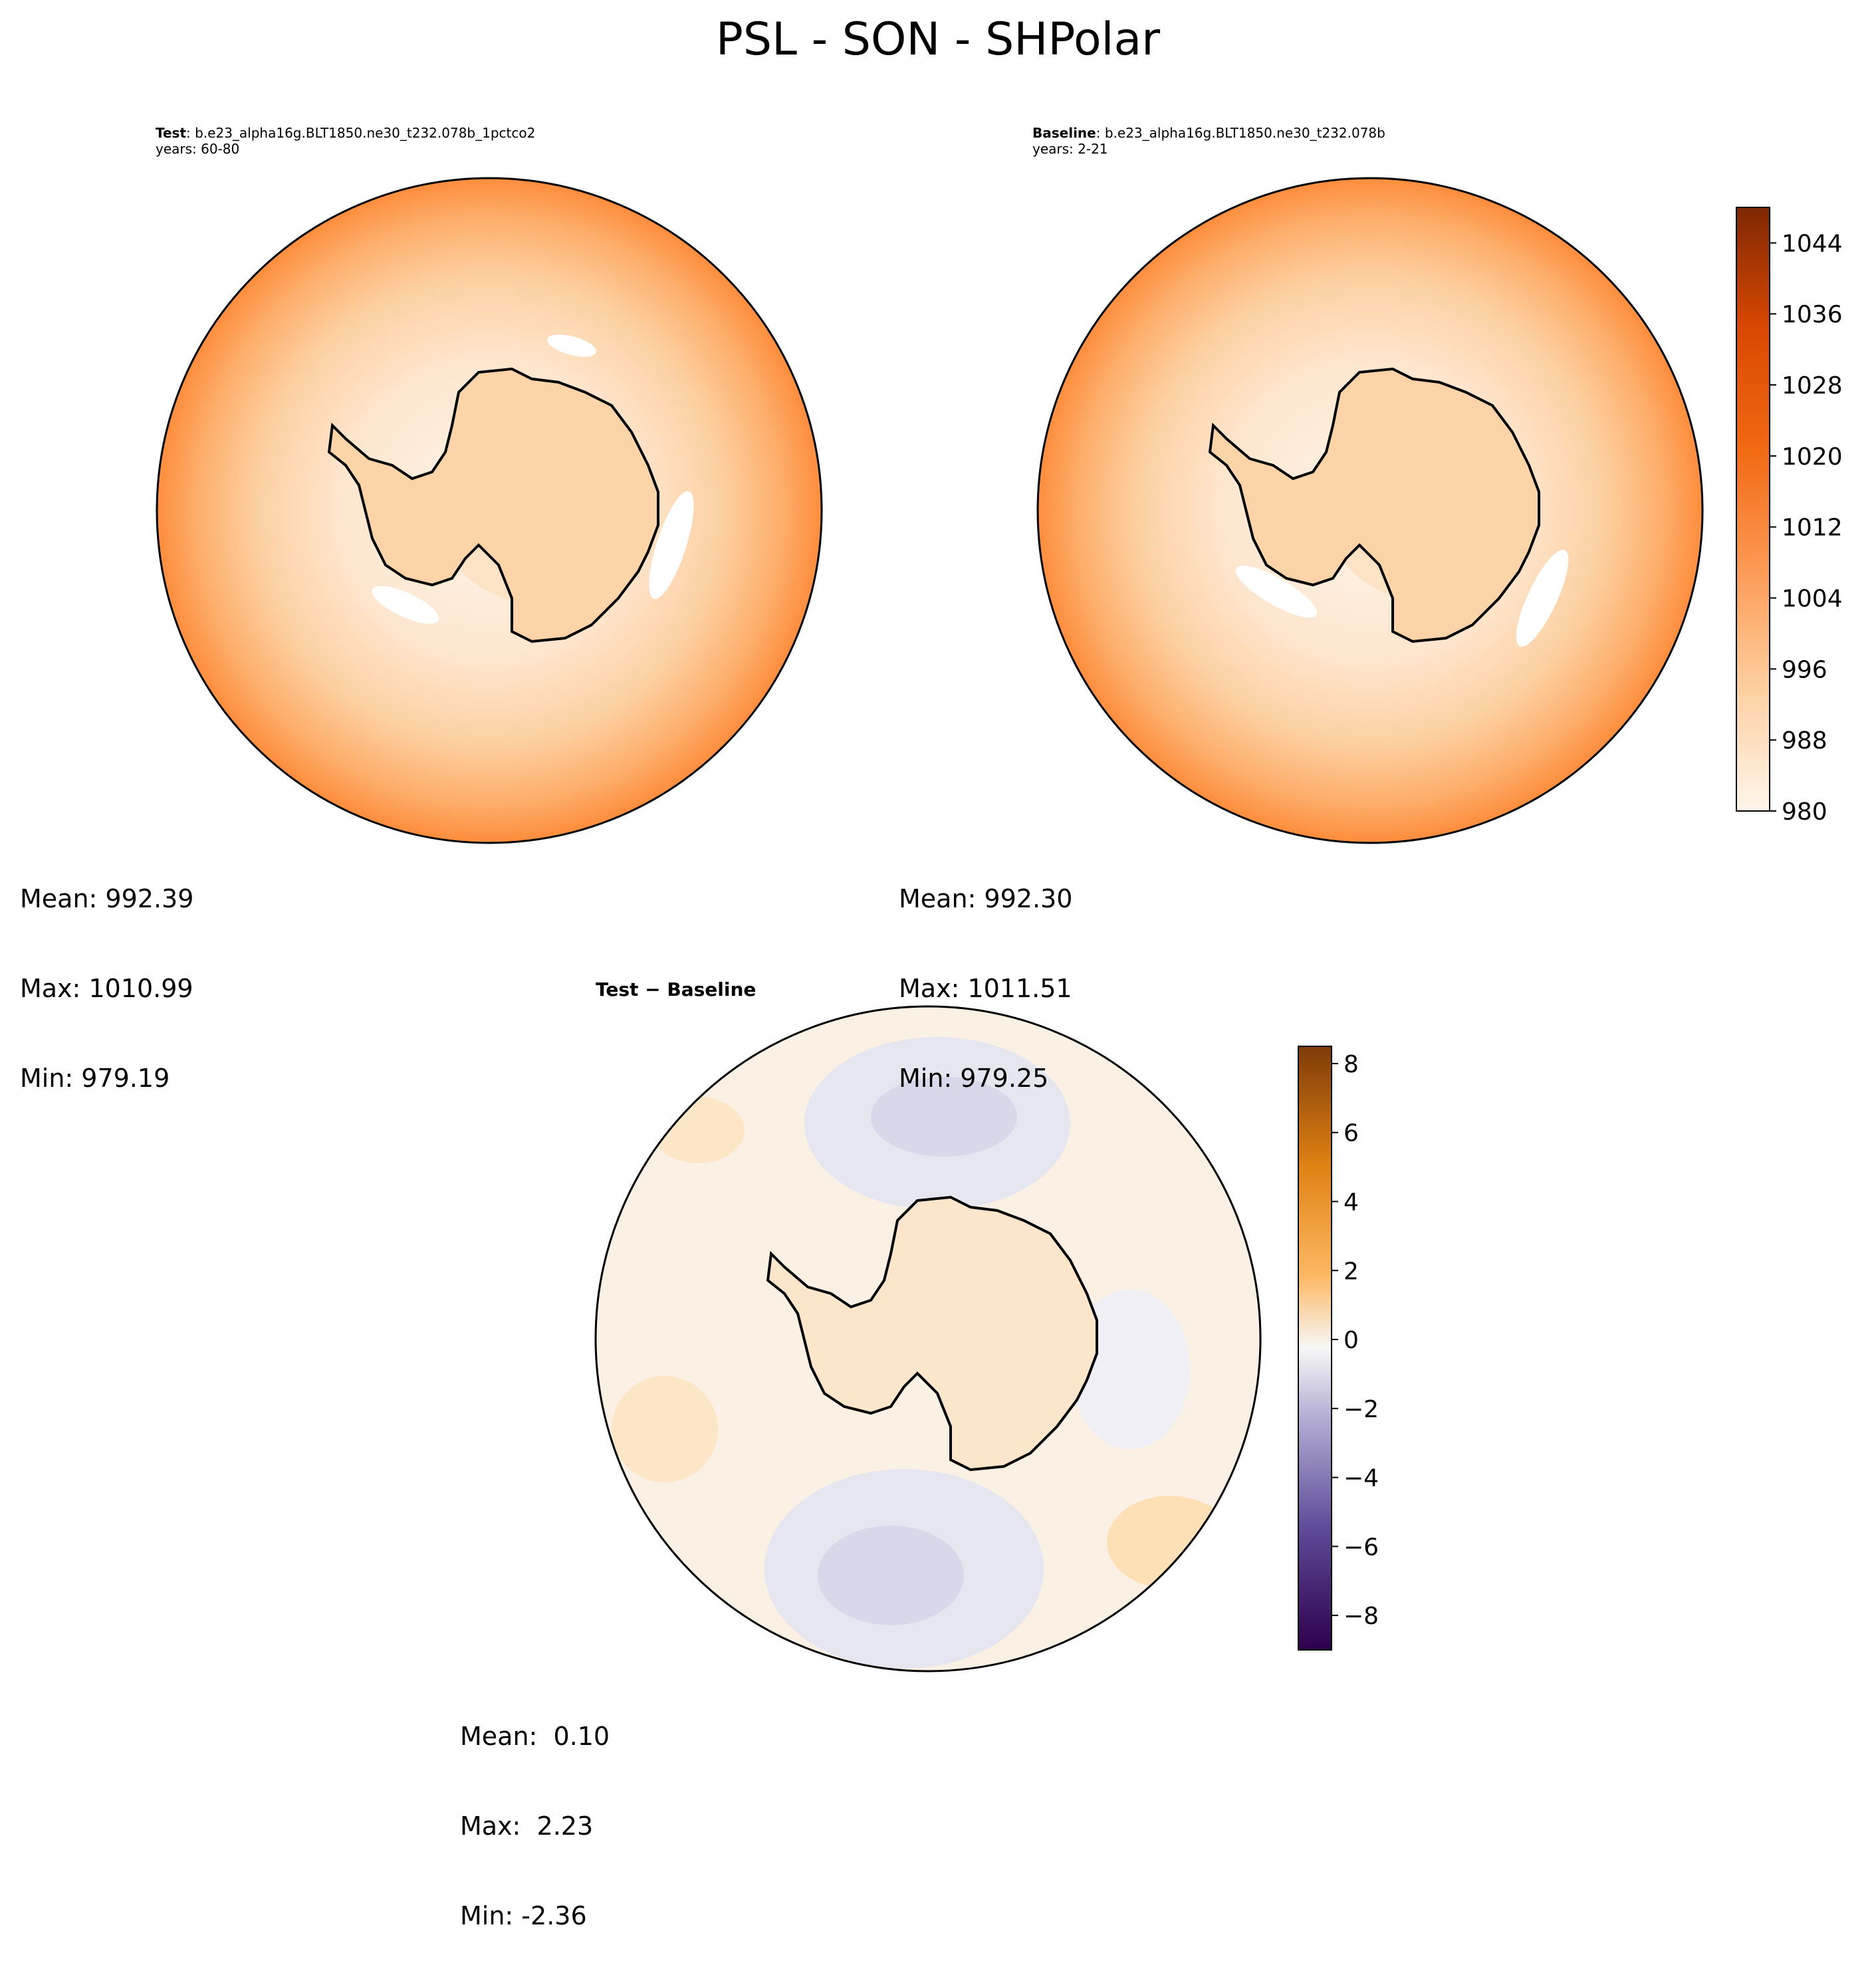 The image size is (1876, 1961). Describe the element at coordinates (523, 1915) in the screenshot. I see `diff-min: Min: -2.36` at that location.